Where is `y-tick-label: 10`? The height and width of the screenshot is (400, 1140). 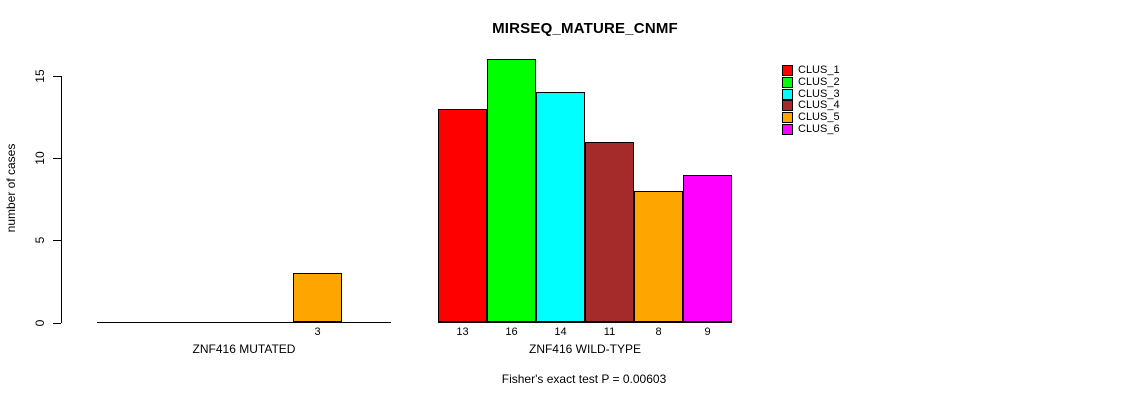 y-tick-label: 10 is located at coordinates (40, 158).